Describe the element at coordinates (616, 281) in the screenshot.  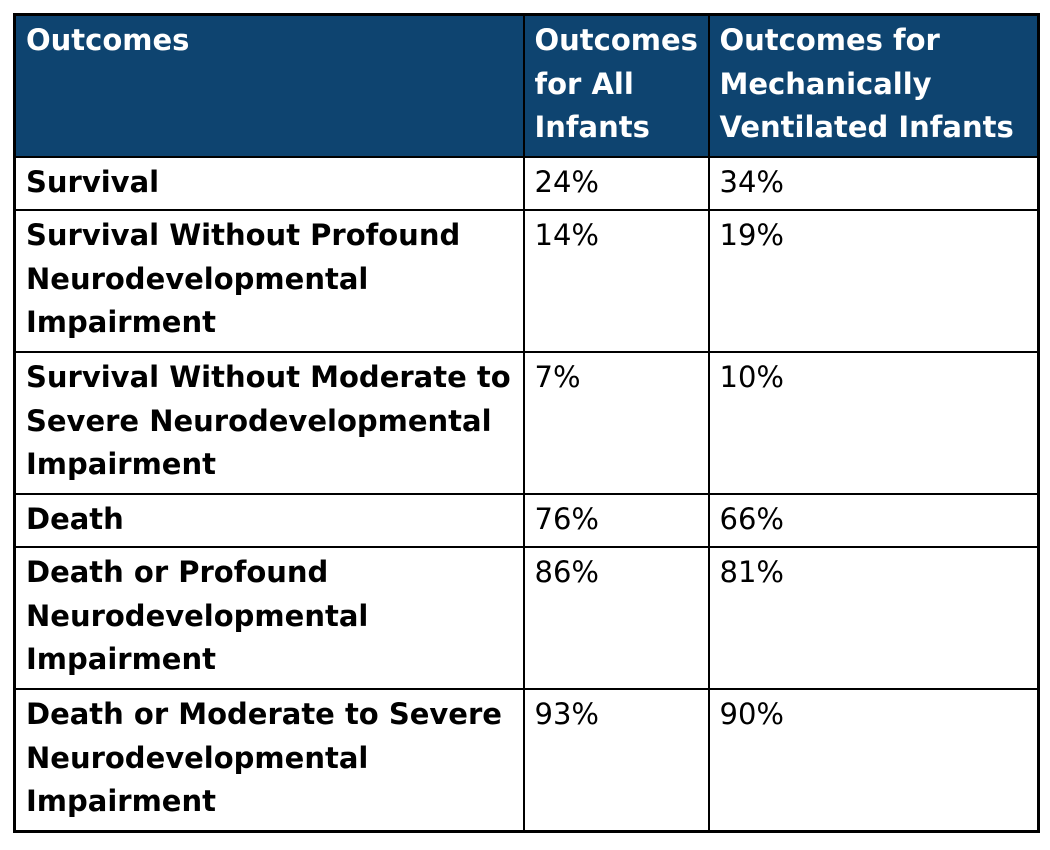
I see `all-infants-value: 14%` at that location.